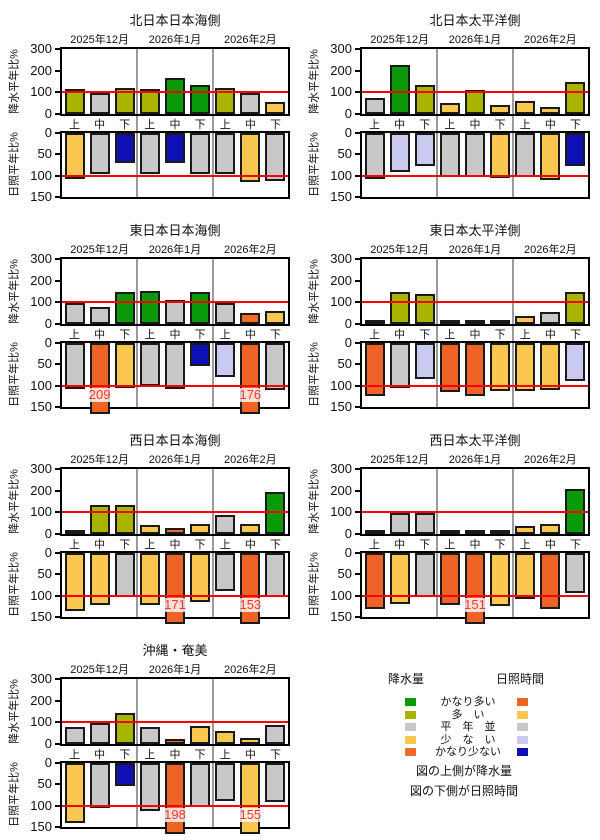 The image size is (600, 840). I want to click on legend-category-label: 少 な い, so click(468, 739).